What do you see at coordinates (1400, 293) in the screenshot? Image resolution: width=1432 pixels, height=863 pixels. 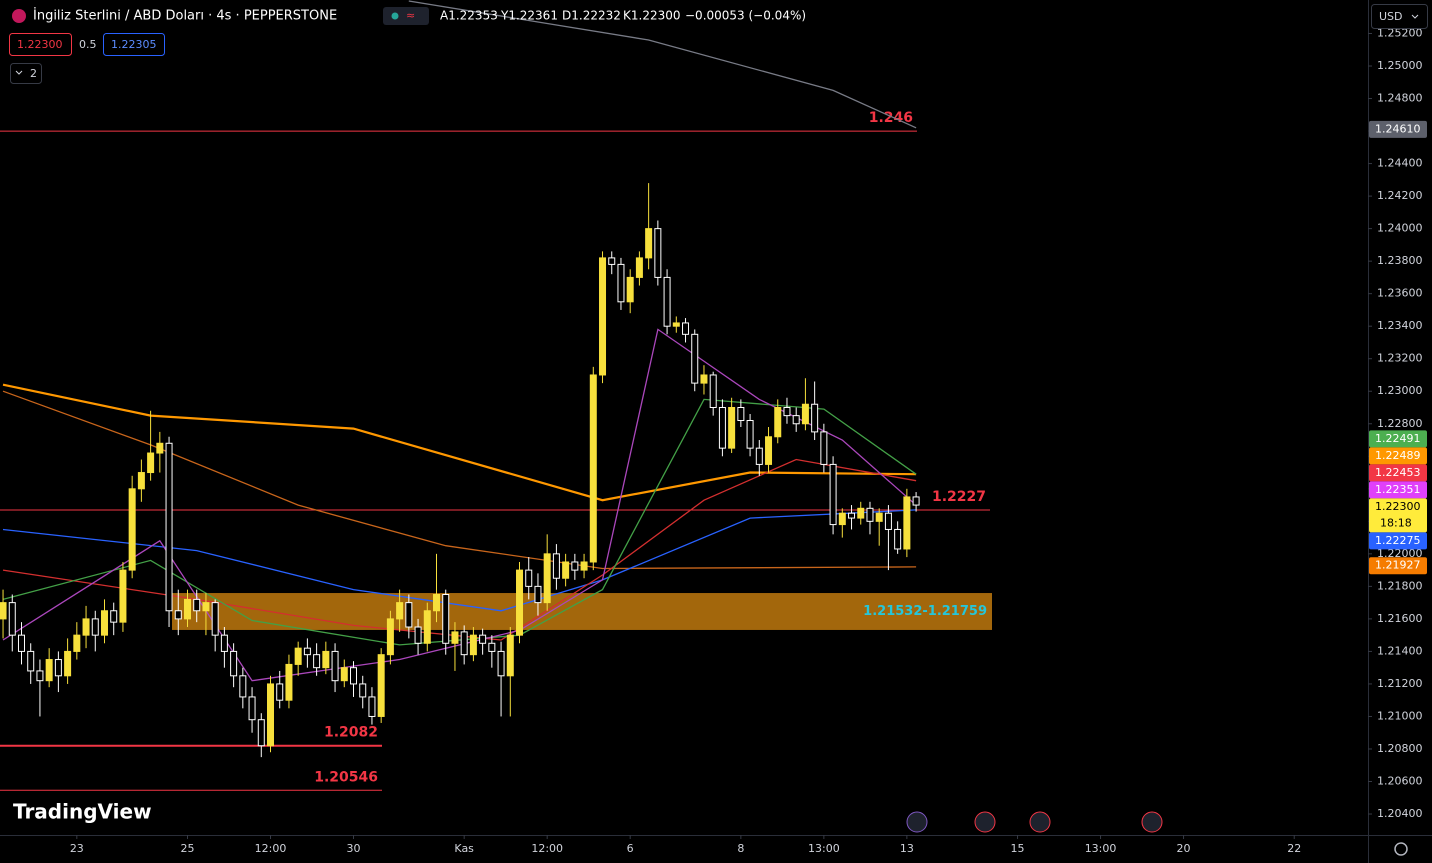 I see `y-tick-label: 1.23600` at bounding box center [1400, 293].